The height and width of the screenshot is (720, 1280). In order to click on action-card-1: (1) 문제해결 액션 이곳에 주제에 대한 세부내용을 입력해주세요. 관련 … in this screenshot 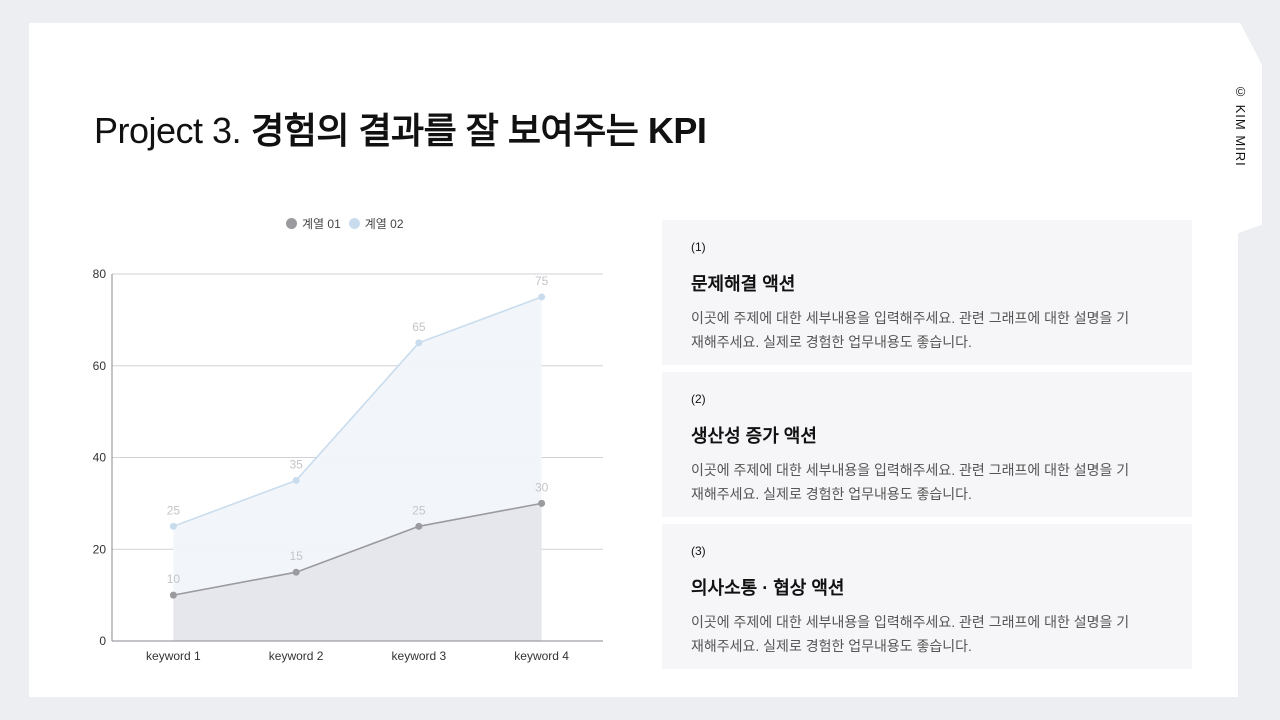, I will do `click(927, 292)`.